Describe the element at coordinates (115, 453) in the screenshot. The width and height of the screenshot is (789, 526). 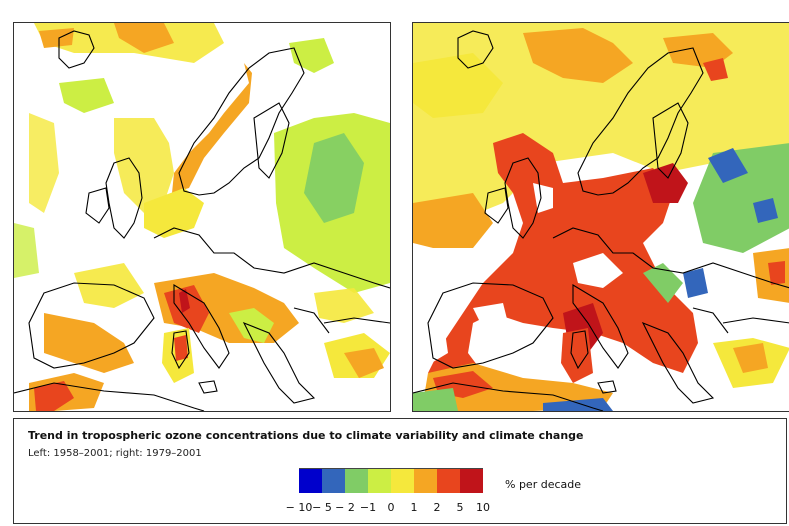
I see `legend-subtitle: Left: 1958–2001; right: 1979–2001` at that location.